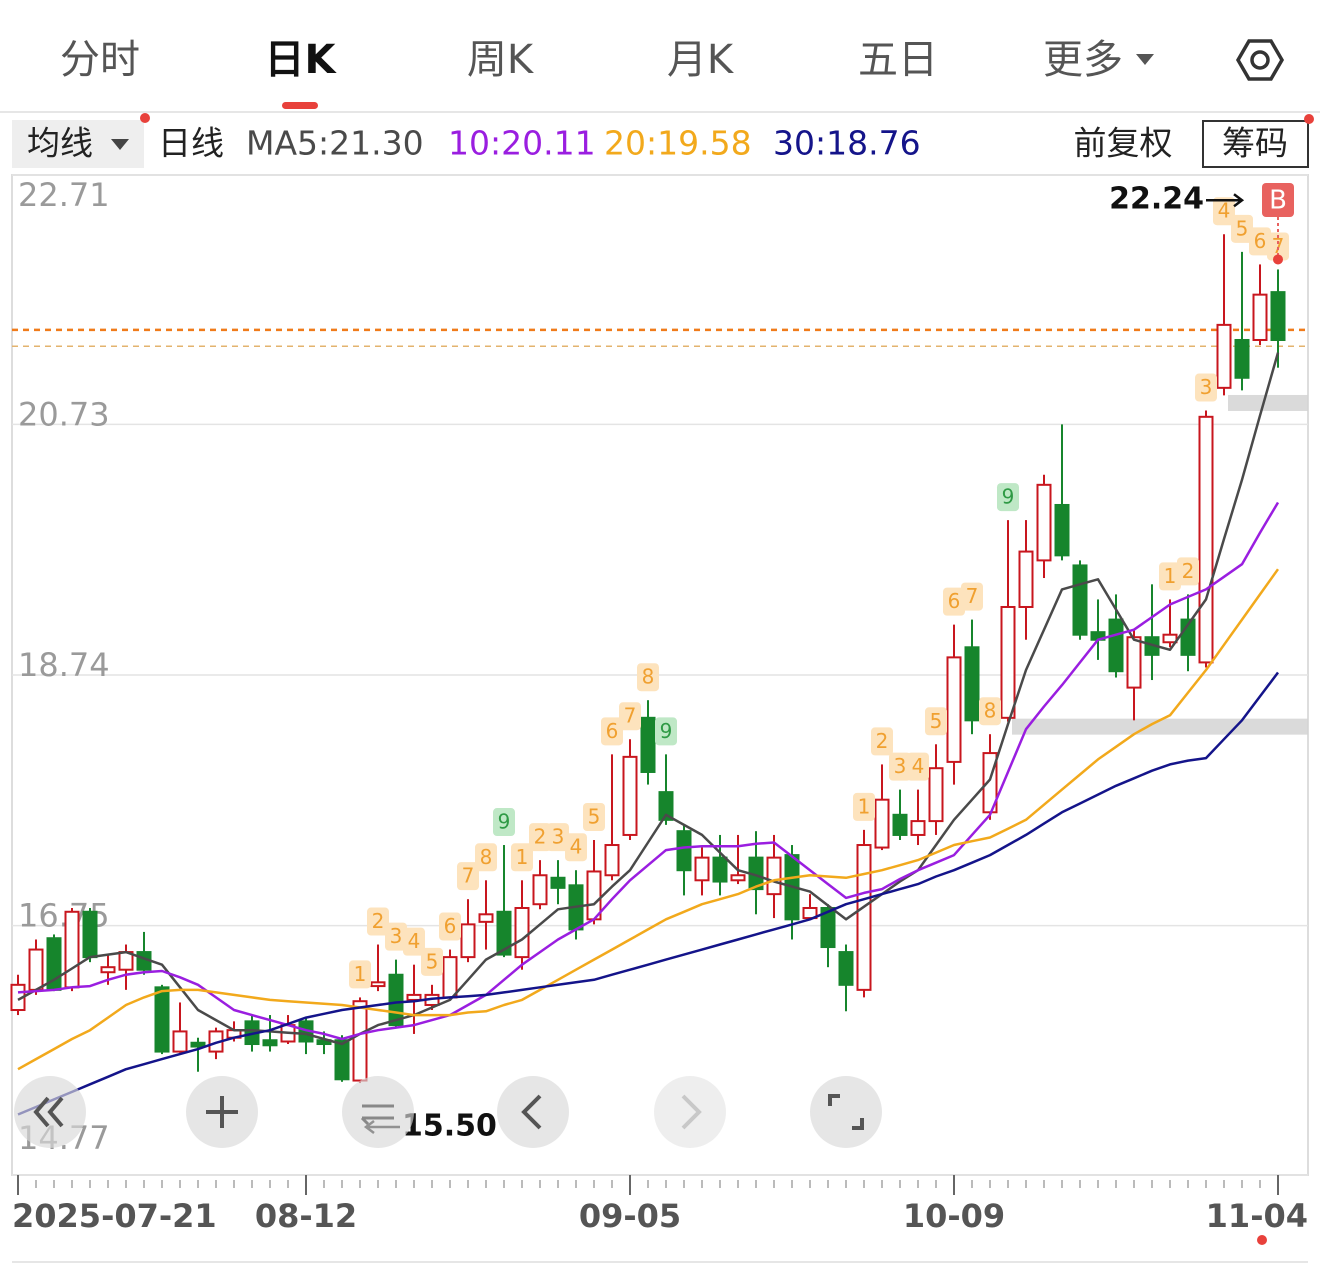 Image resolution: width=1320 pixels, height=1274 pixels. Describe the element at coordinates (522, 857) in the screenshot. I see `td-count: 1` at that location.